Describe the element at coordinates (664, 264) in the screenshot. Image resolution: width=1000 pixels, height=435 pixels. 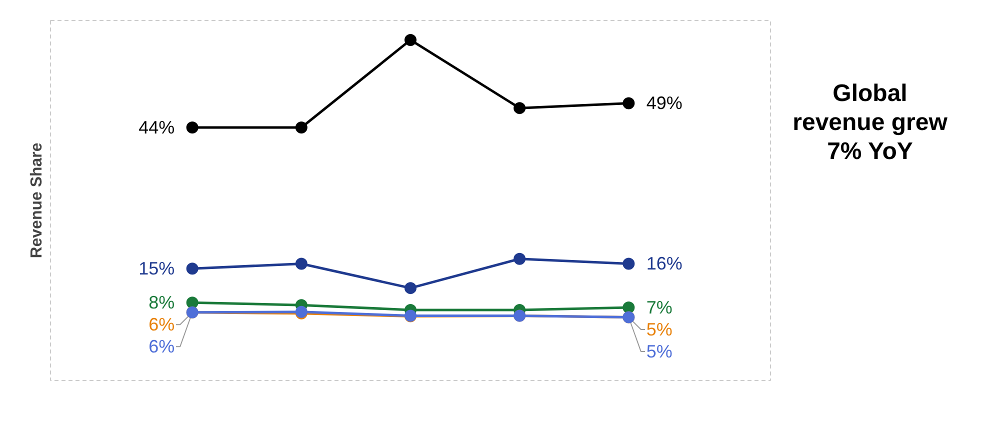
I see `data-label: 16%` at that location.